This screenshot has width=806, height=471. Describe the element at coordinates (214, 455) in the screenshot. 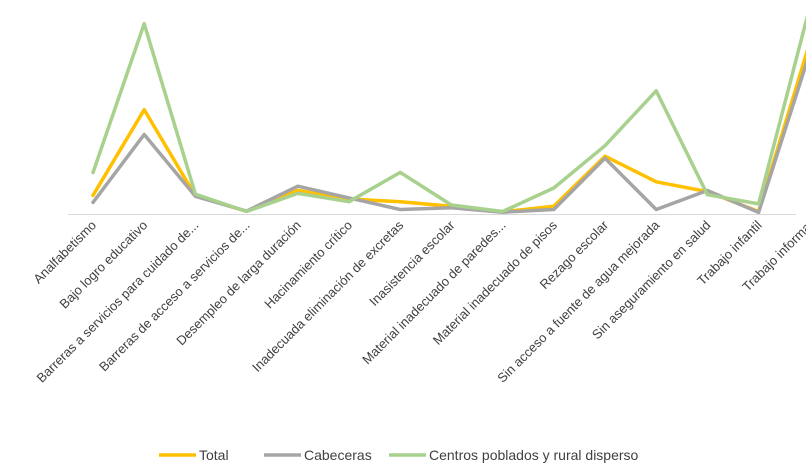

I see `legend-label: Total` at that location.